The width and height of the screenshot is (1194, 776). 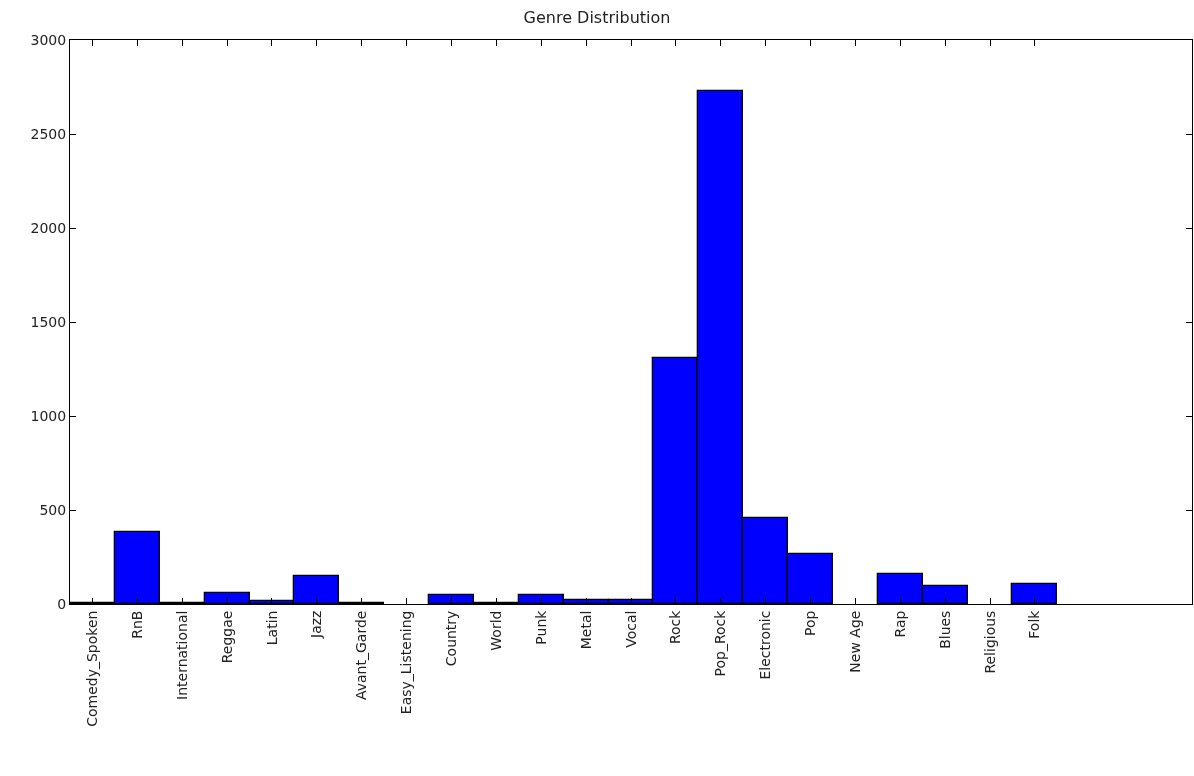 I want to click on x-tick-label: New Age, so click(x=854, y=641).